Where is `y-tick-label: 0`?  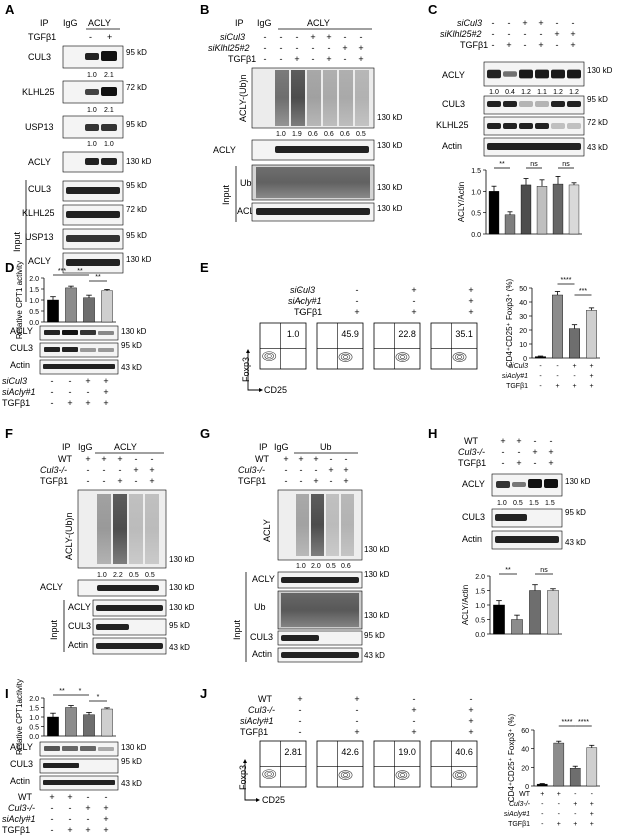
y-tick-label: 0 is located at coordinates (527, 787).